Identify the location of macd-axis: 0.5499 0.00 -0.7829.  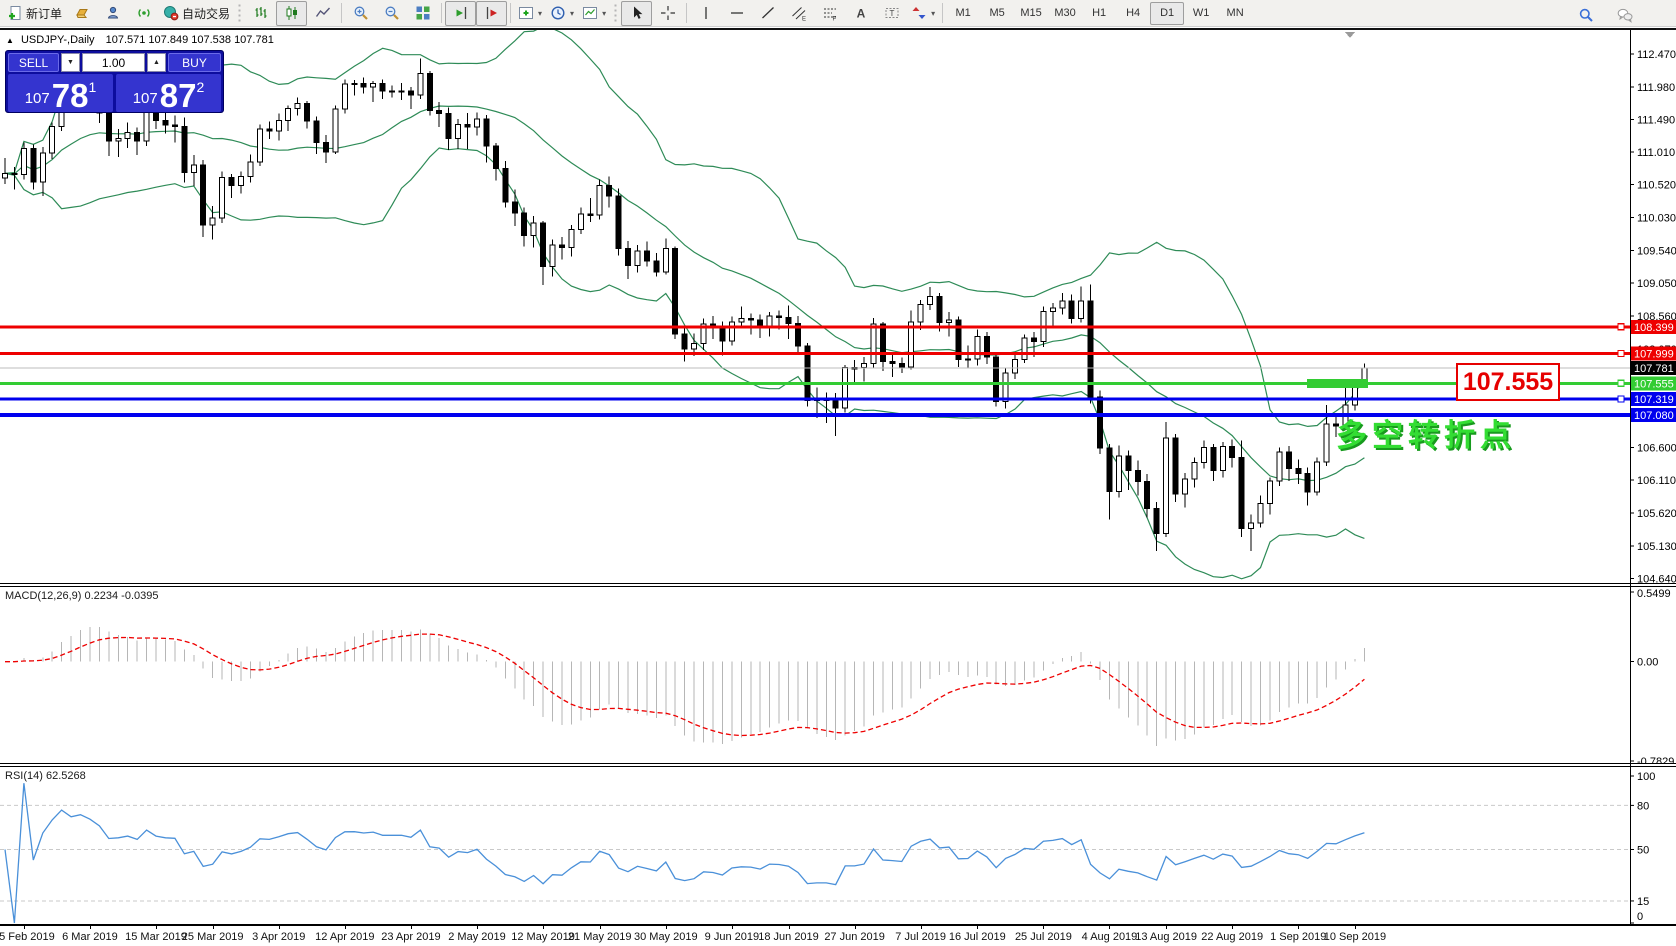
(1652, 675).